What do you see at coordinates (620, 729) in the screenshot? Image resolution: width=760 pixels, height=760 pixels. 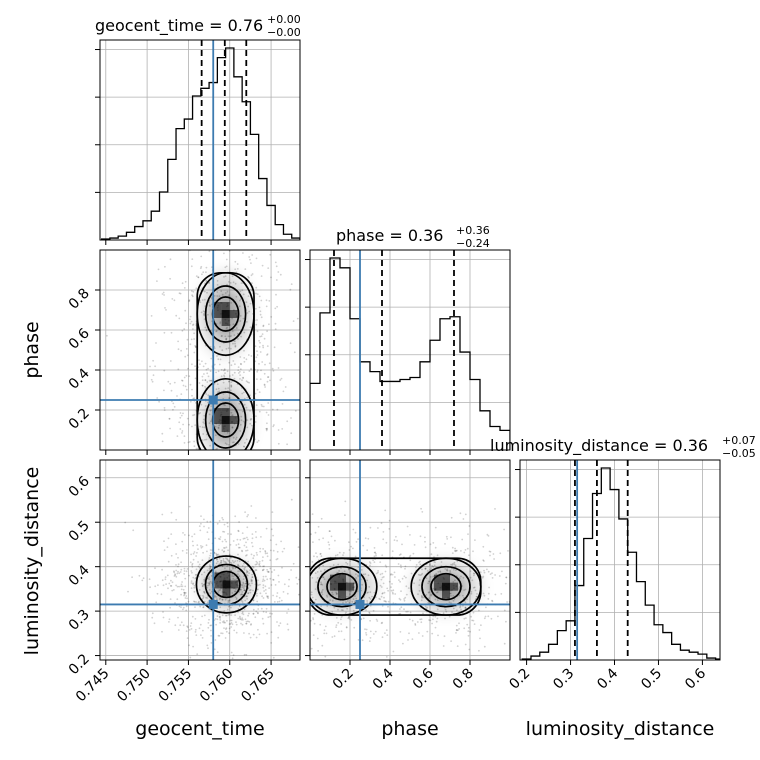 I see `xlabel-luminosity-distance: luminosity_distance` at bounding box center [620, 729].